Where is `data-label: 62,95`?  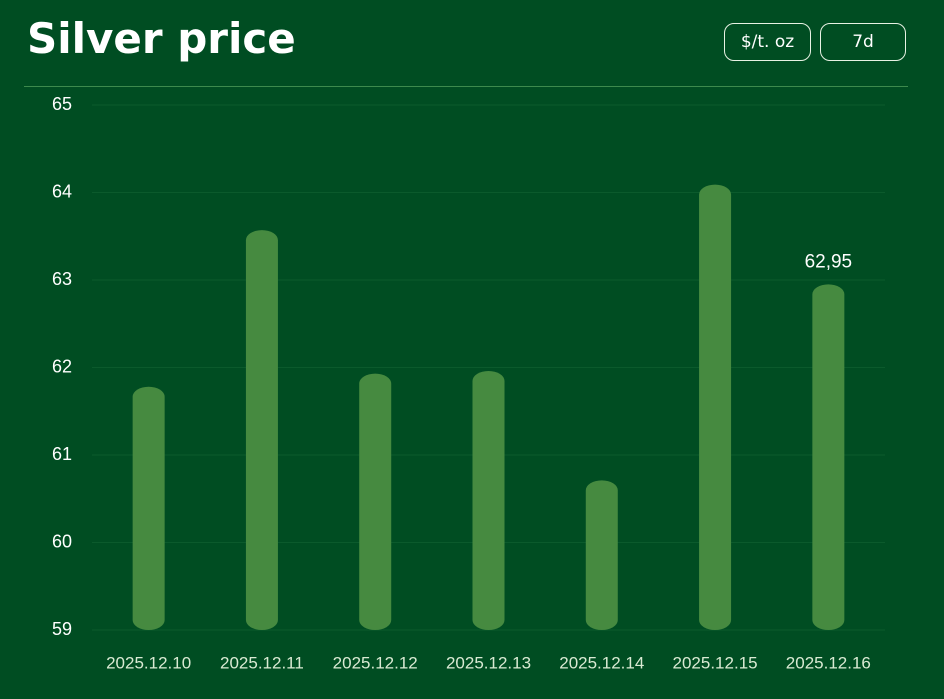
data-label: 62,95 is located at coordinates (829, 261).